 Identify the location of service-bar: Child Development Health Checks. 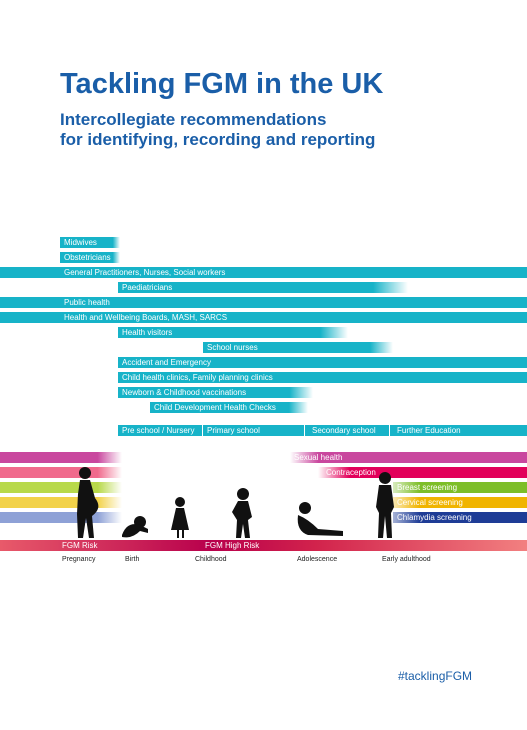
(229, 407).